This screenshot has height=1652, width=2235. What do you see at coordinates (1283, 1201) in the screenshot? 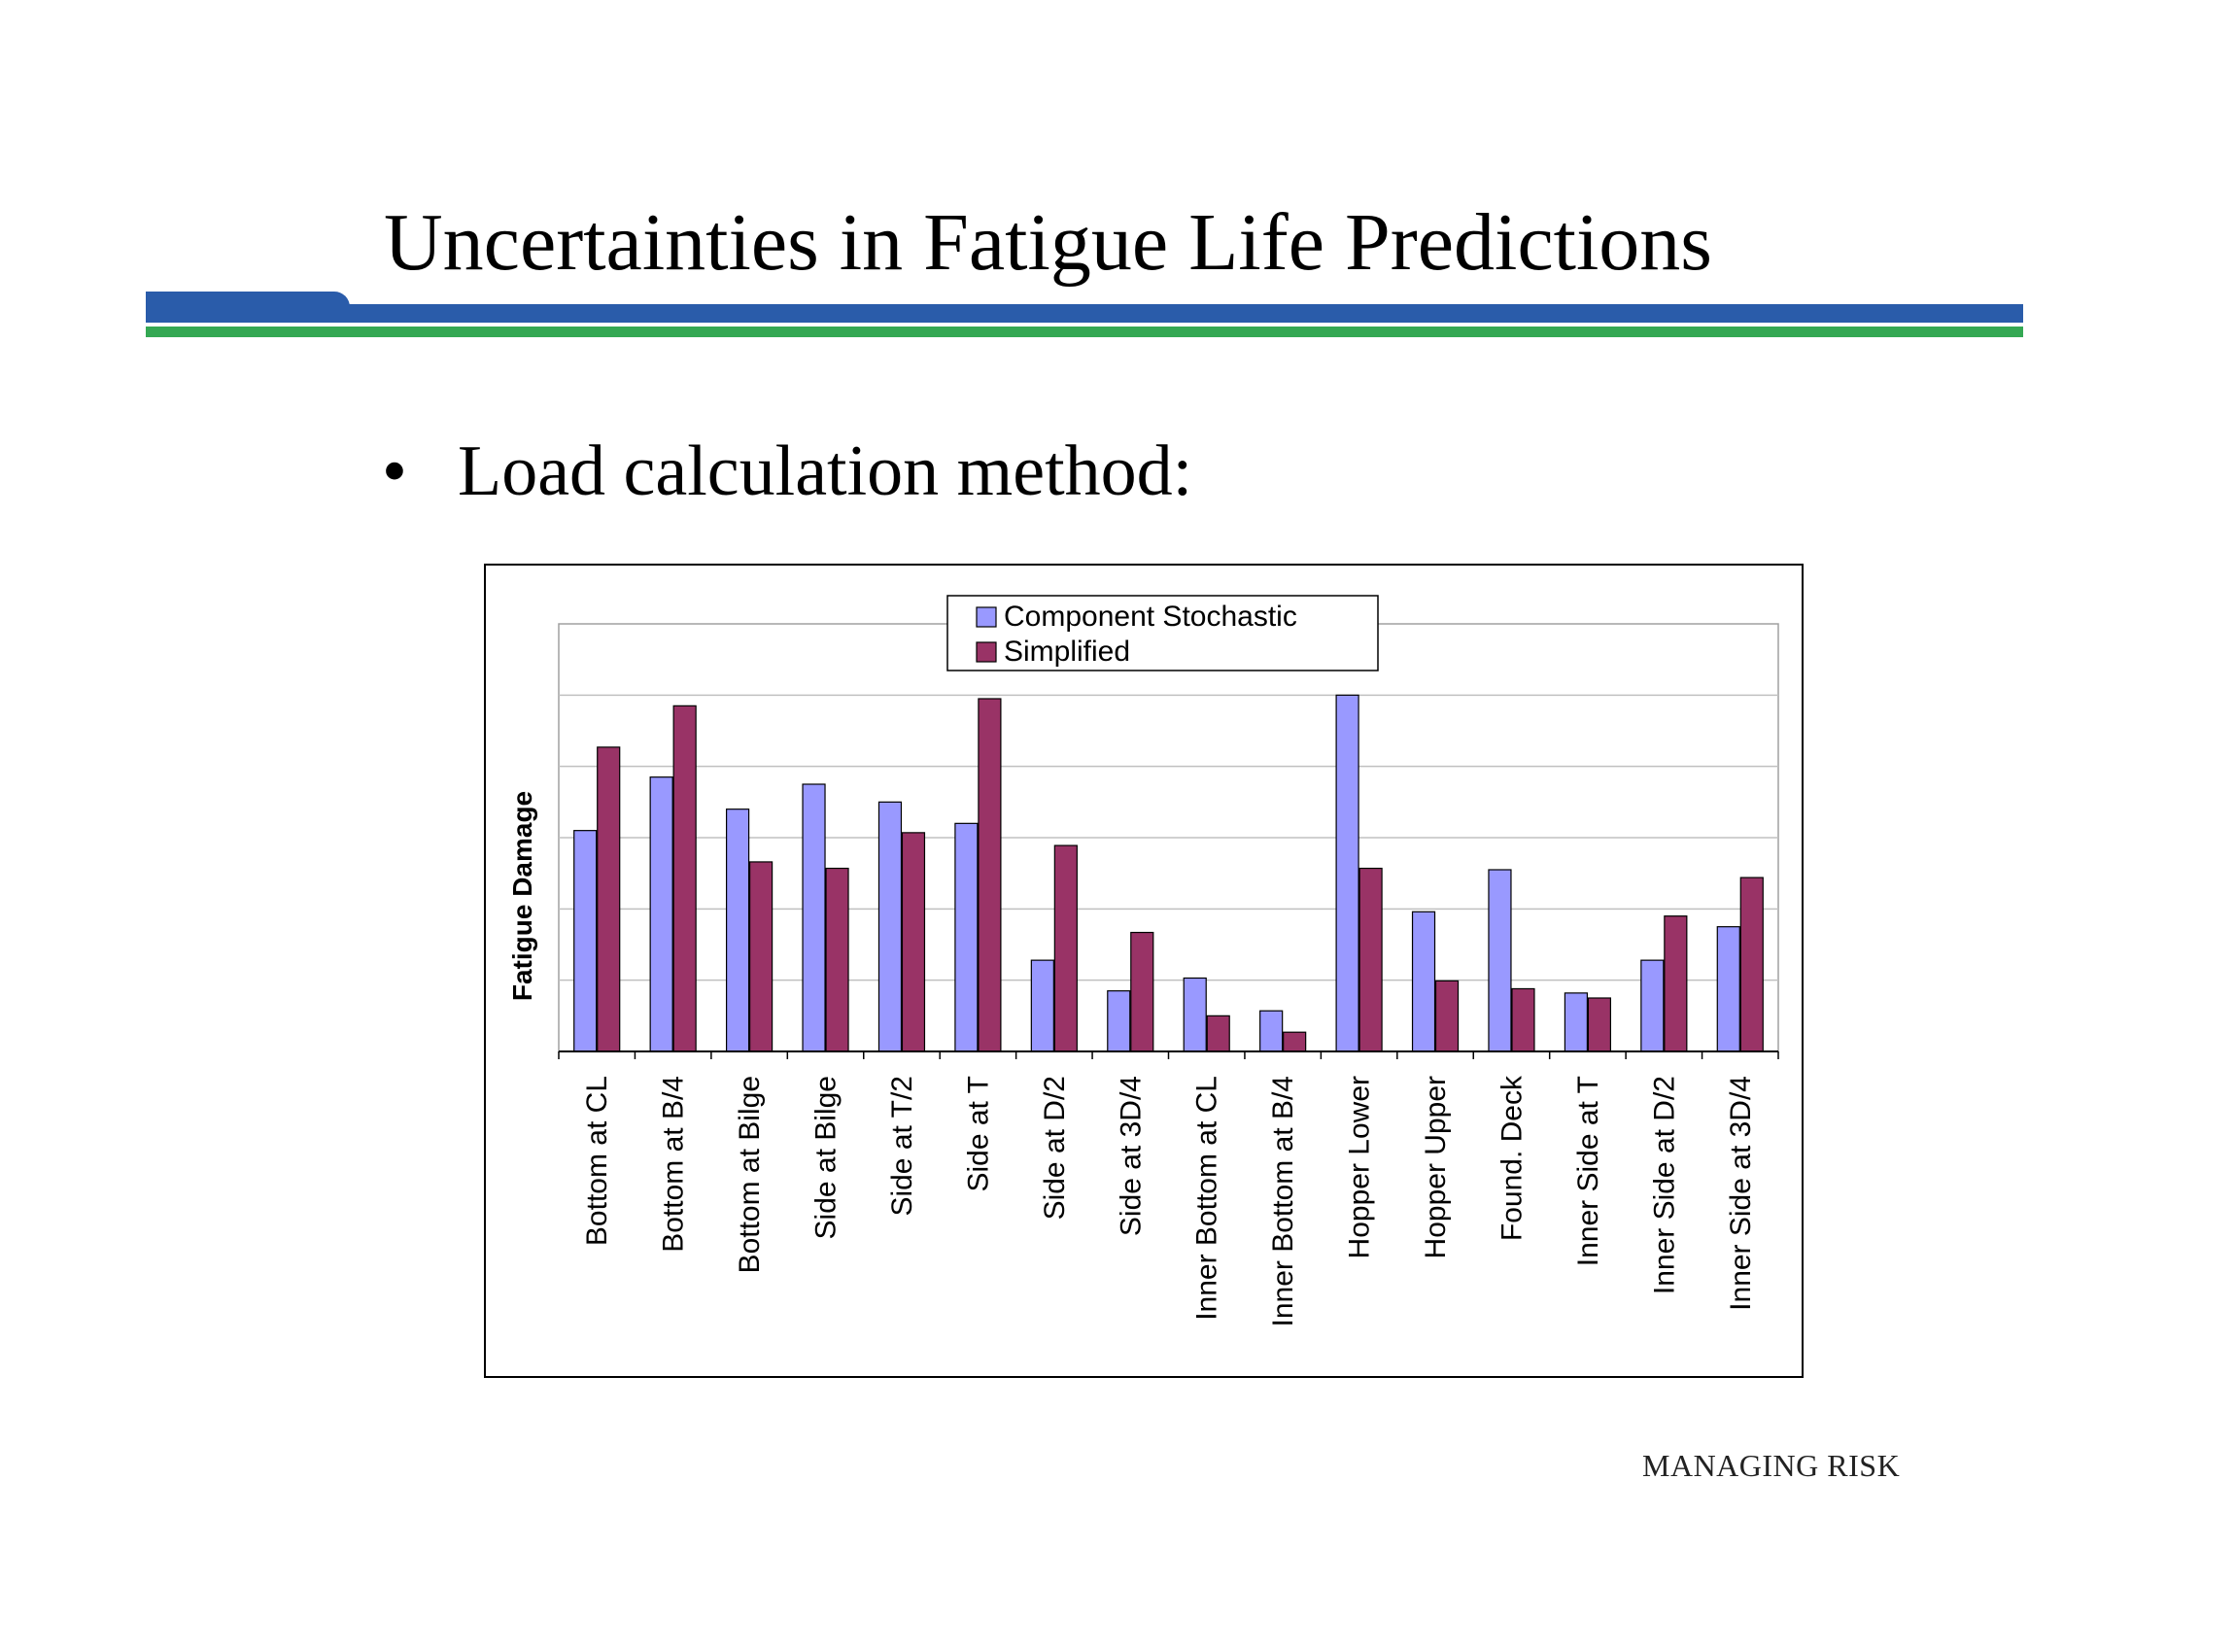
I see `x-tick-label: Inner Bottom at B/4` at bounding box center [1283, 1201].